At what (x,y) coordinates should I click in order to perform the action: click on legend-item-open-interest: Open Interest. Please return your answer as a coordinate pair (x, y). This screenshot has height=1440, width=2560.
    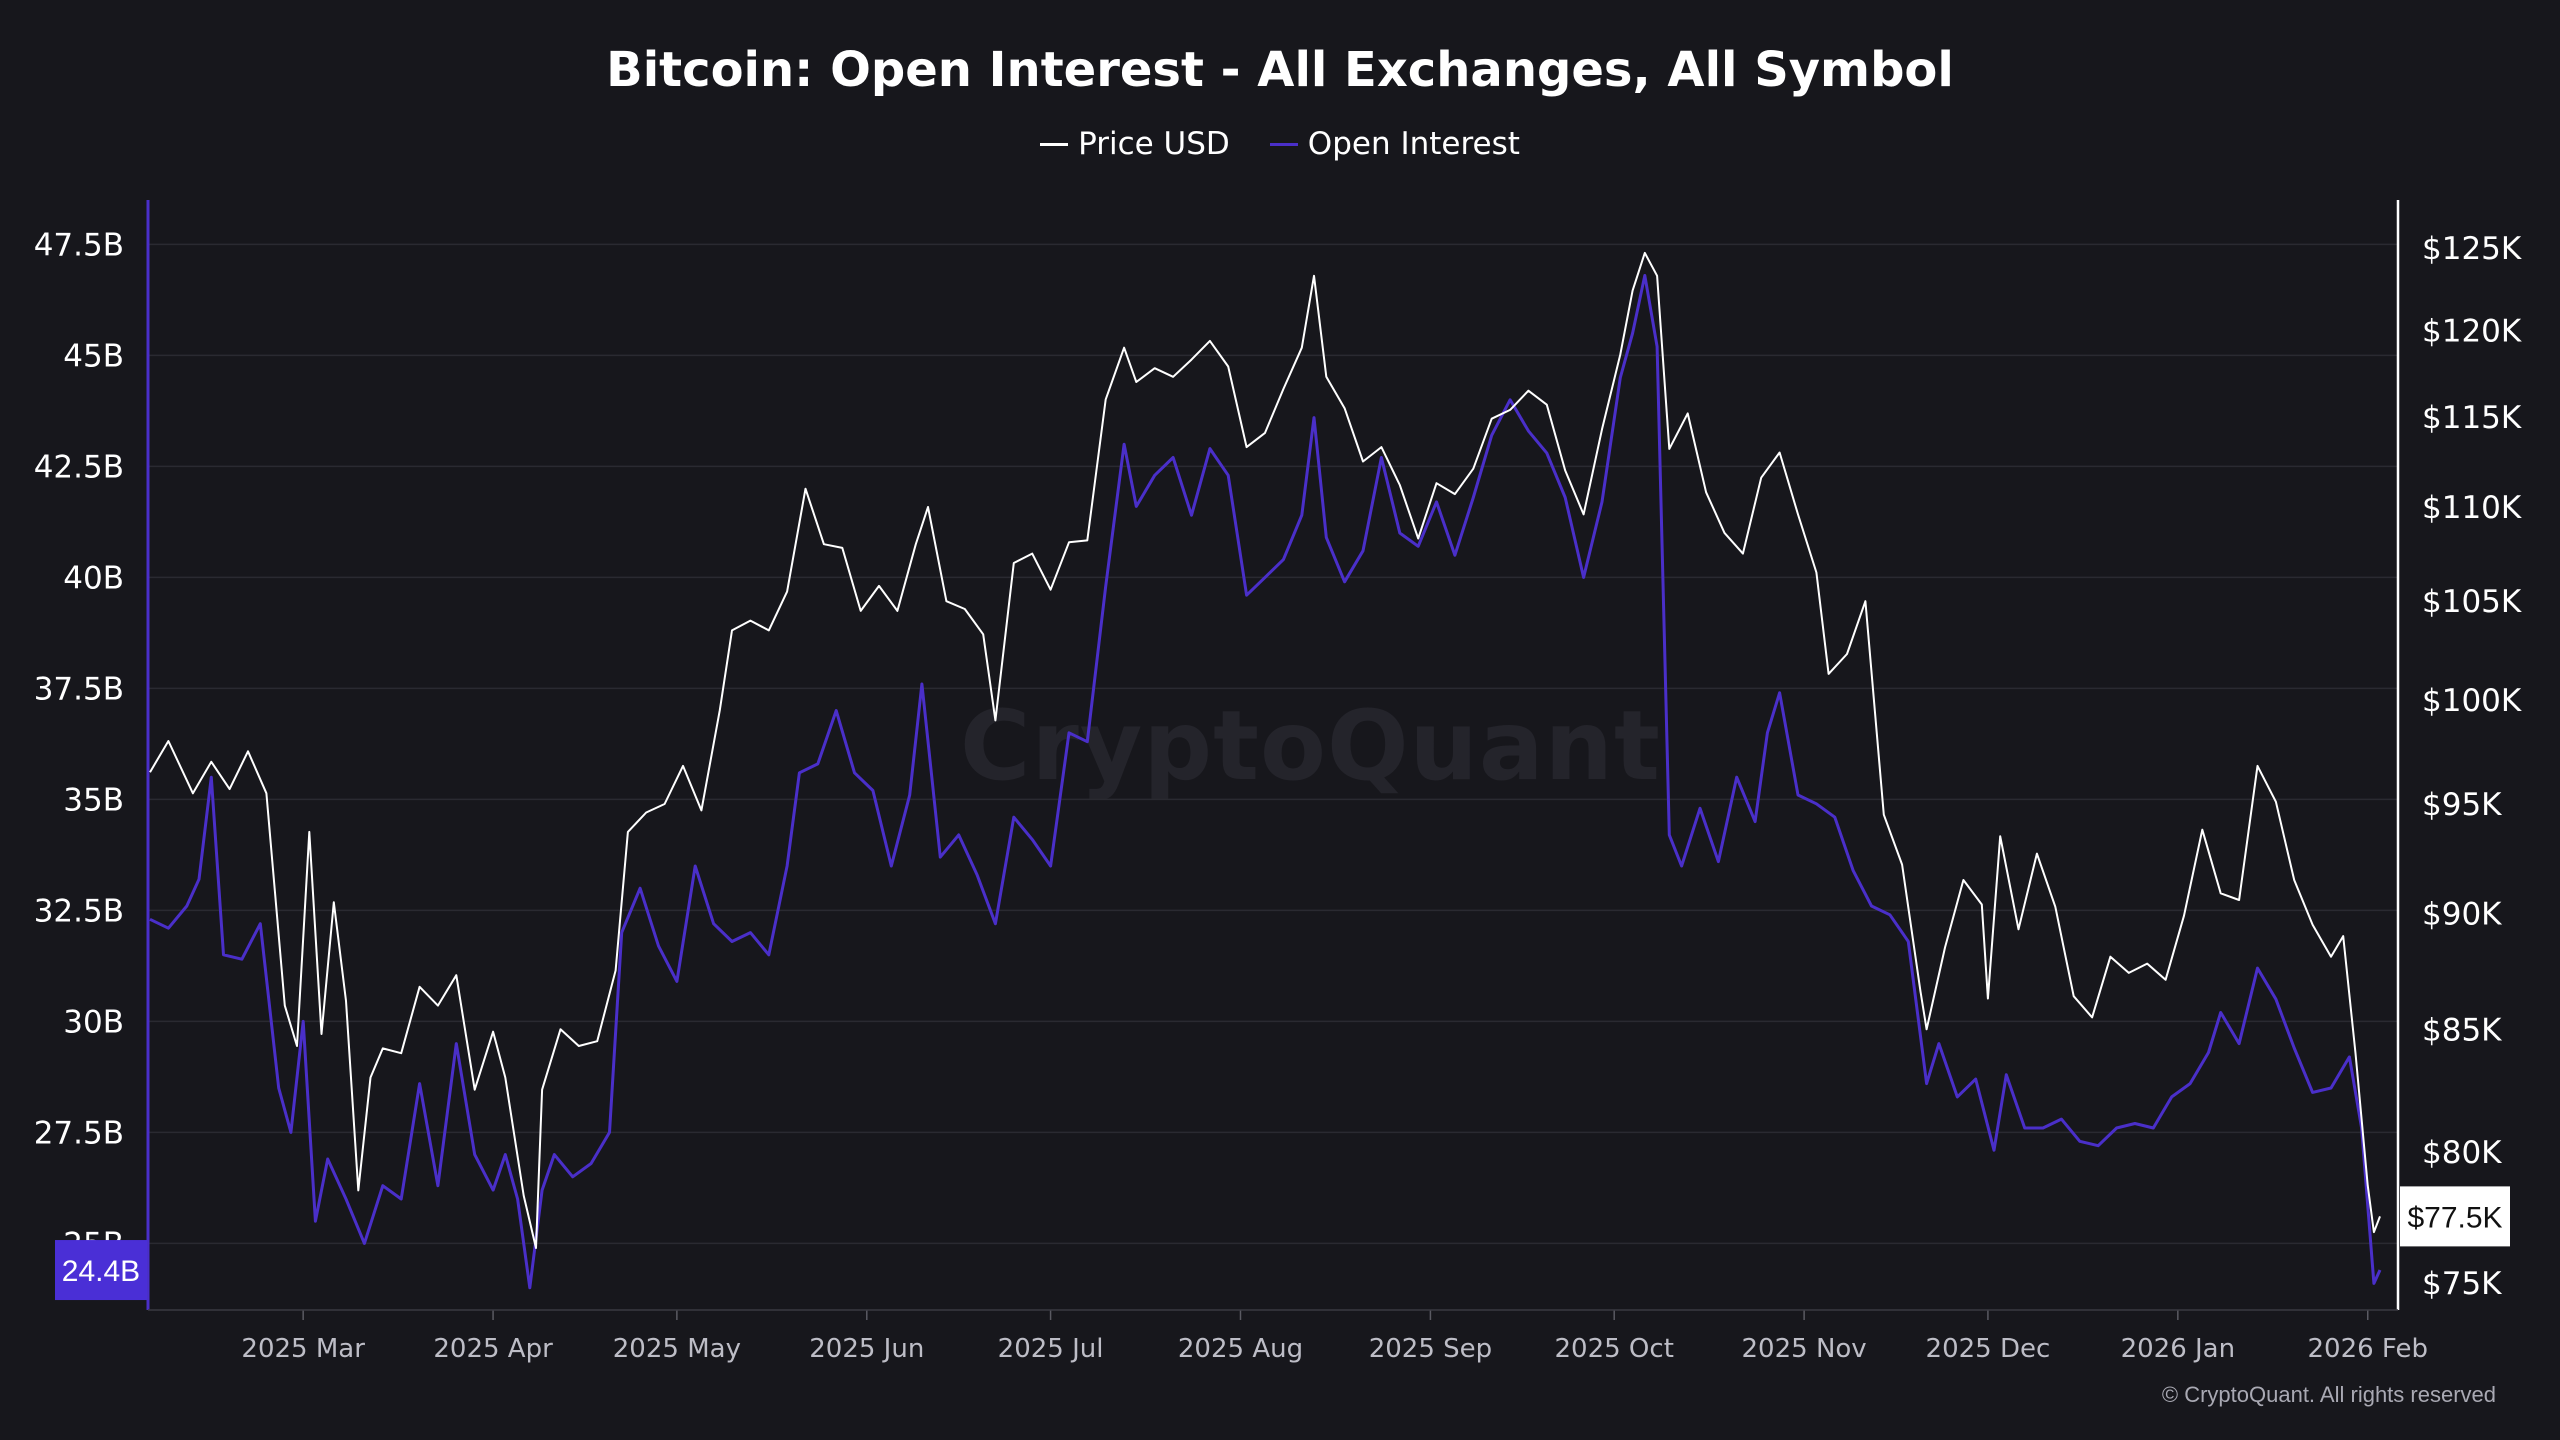
    Looking at the image, I should click on (1394, 144).